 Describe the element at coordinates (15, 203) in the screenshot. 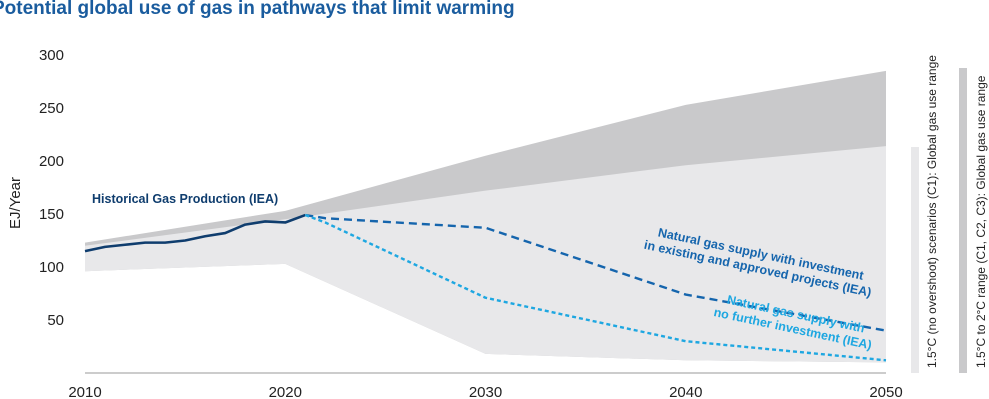

I see `y-axis-label: EJ/Year` at that location.